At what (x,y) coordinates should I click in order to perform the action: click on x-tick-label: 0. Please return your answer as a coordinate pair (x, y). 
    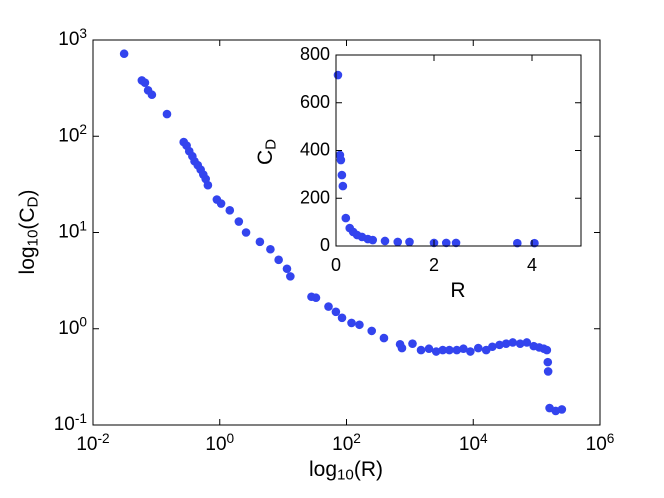
    Looking at the image, I should click on (336, 265).